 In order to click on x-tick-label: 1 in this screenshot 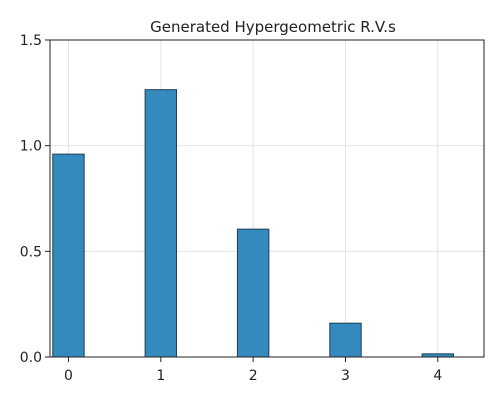, I will do `click(160, 376)`.